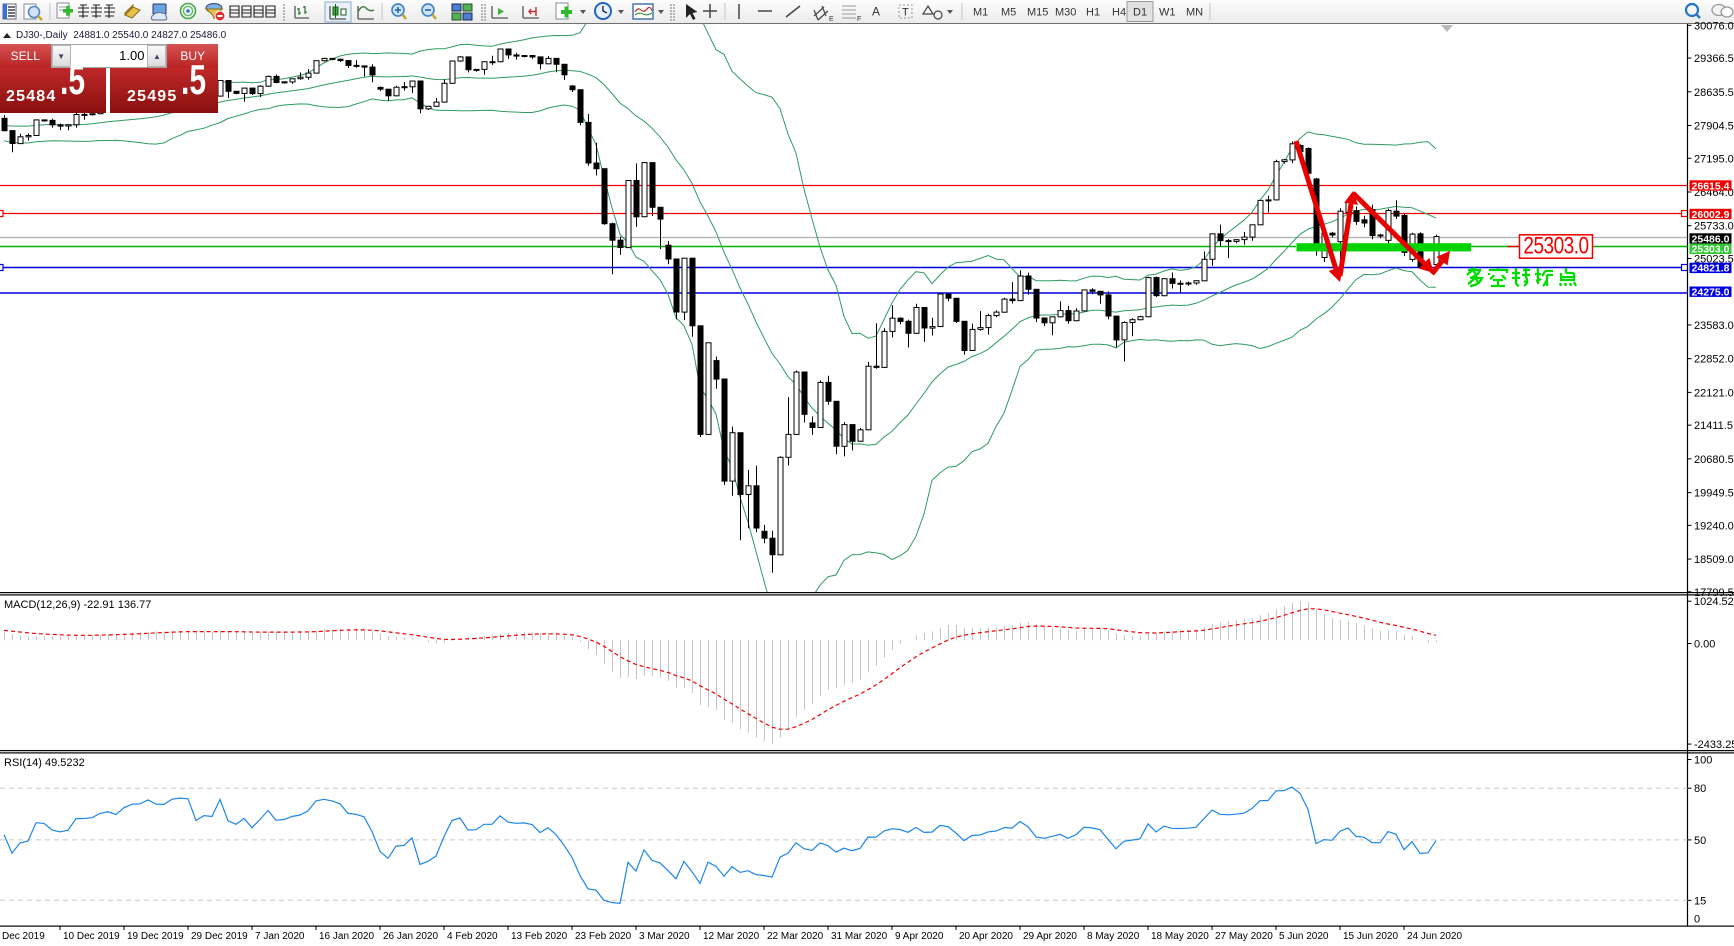 The height and width of the screenshot is (946, 1734). I want to click on svg-text: 25023.5, so click(1714, 259).